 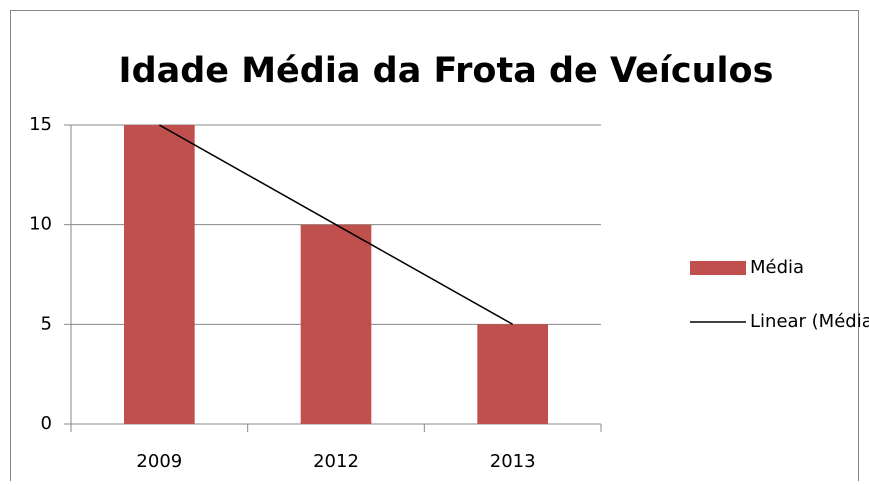 I want to click on legend-label: Linear (Média), so click(x=809, y=321).